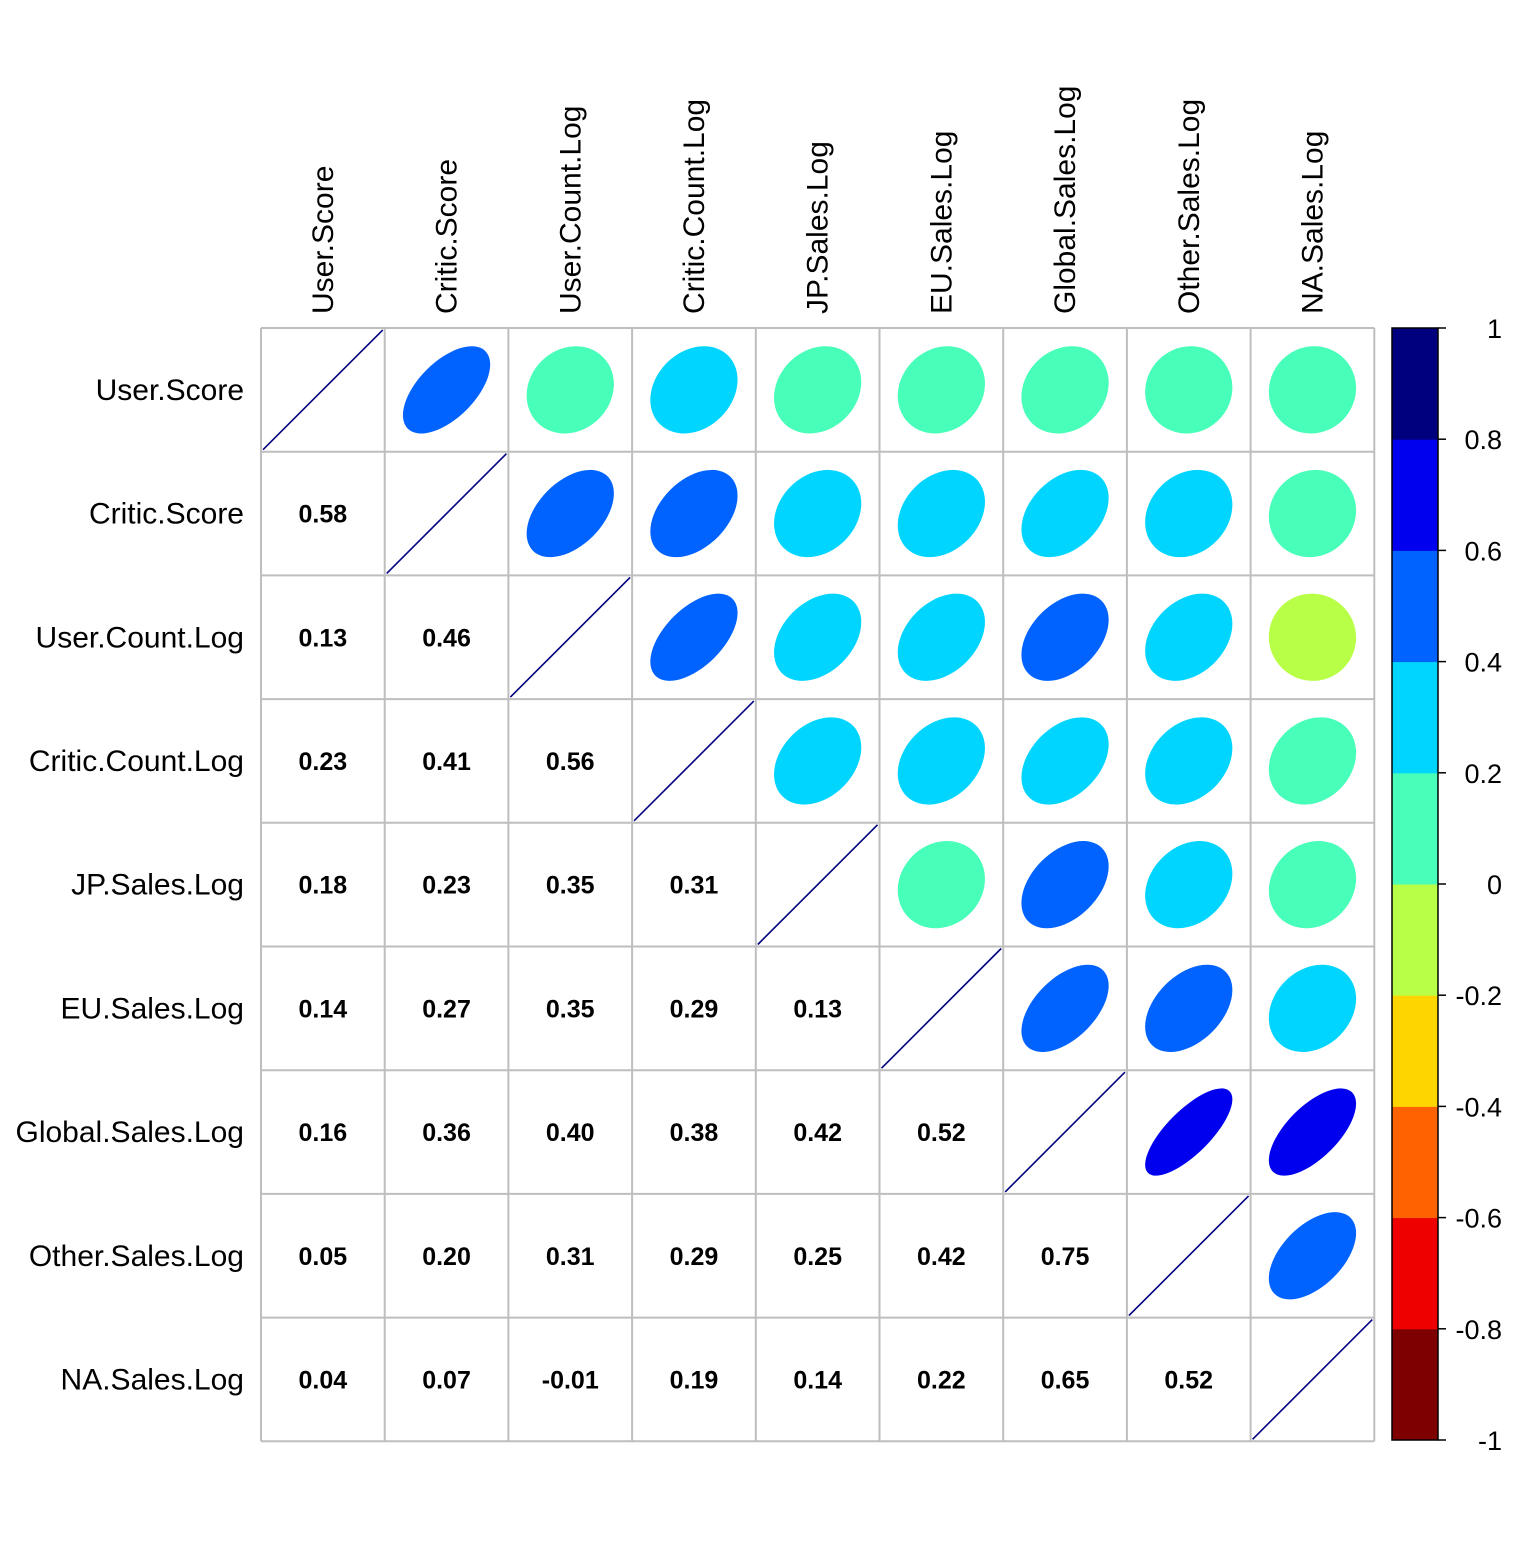 The image size is (1536, 1541). I want to click on corr-label-NA.Sales.Log-User.Count.Log: -0.01, so click(570, 1380).